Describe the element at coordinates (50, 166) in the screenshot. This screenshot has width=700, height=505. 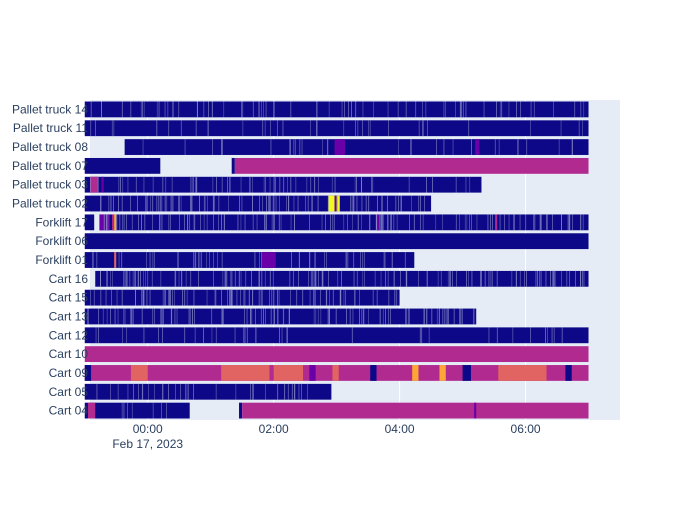
I see `y-label-pallet-truck-07: Pallet truck 07` at that location.